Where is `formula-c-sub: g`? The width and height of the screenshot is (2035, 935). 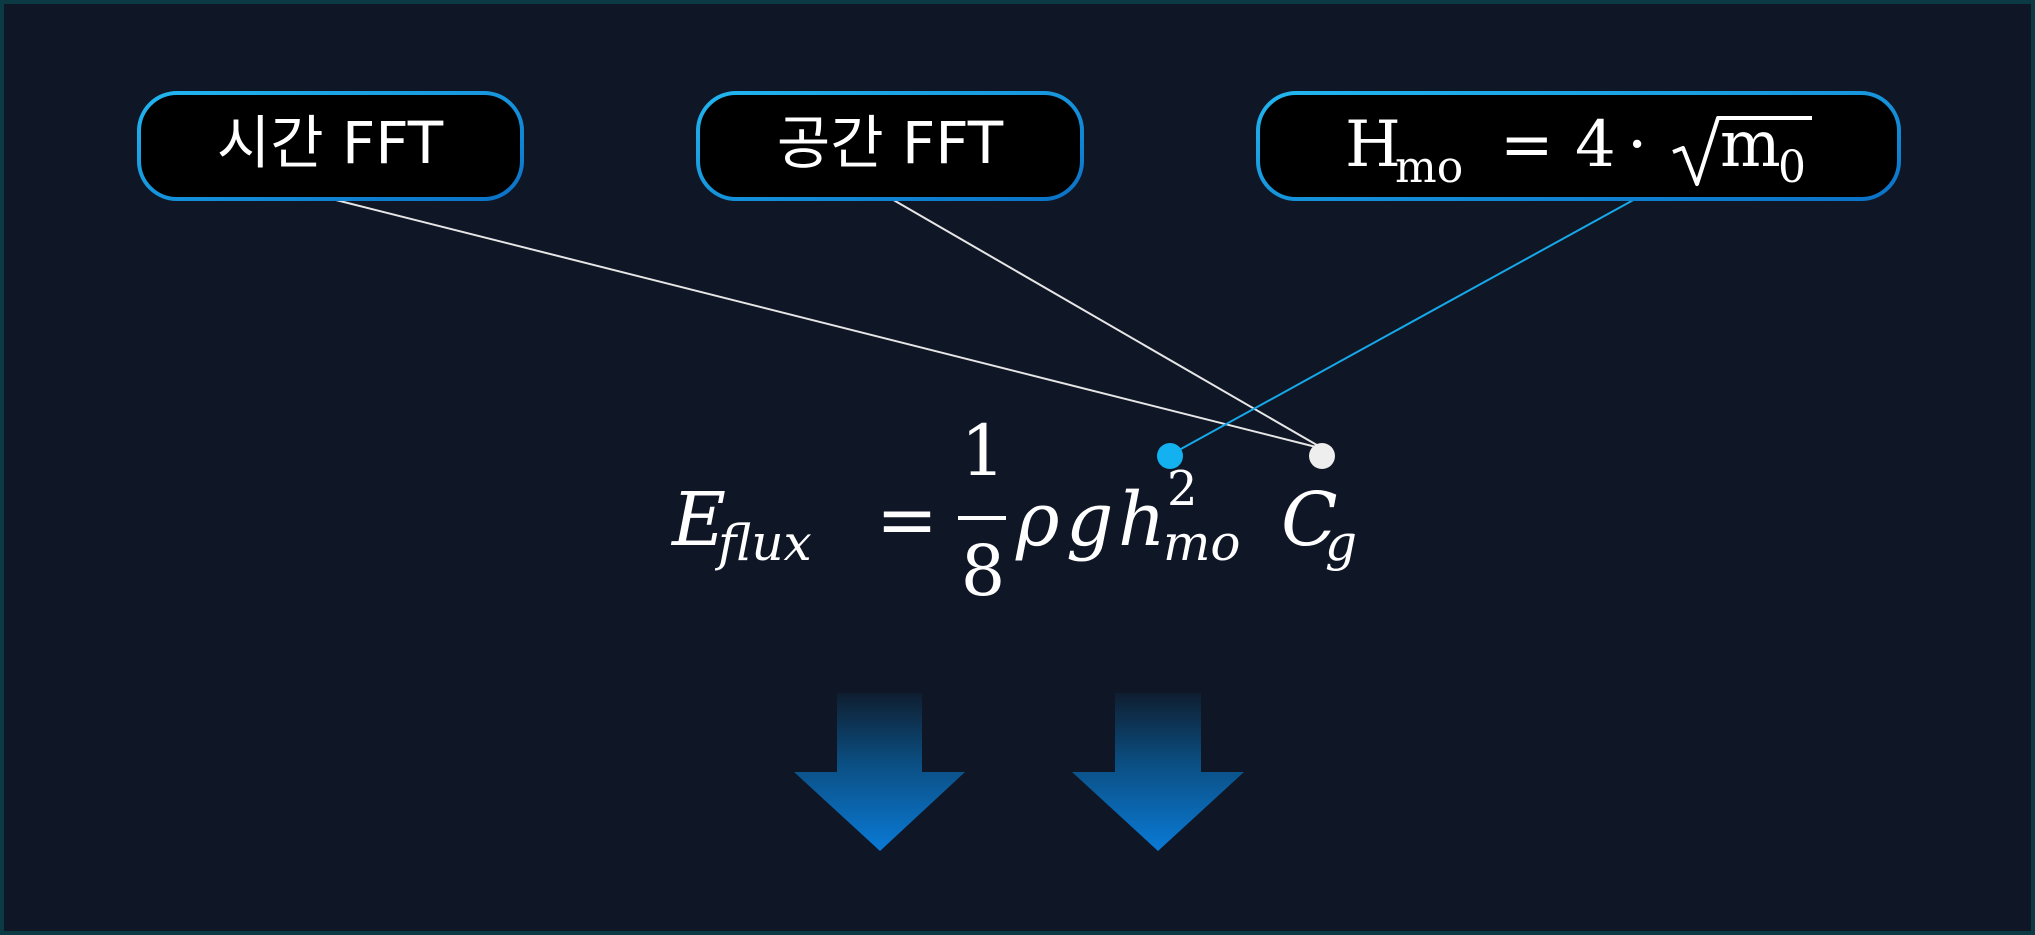
formula-c-sub: g is located at coordinates (1341, 543).